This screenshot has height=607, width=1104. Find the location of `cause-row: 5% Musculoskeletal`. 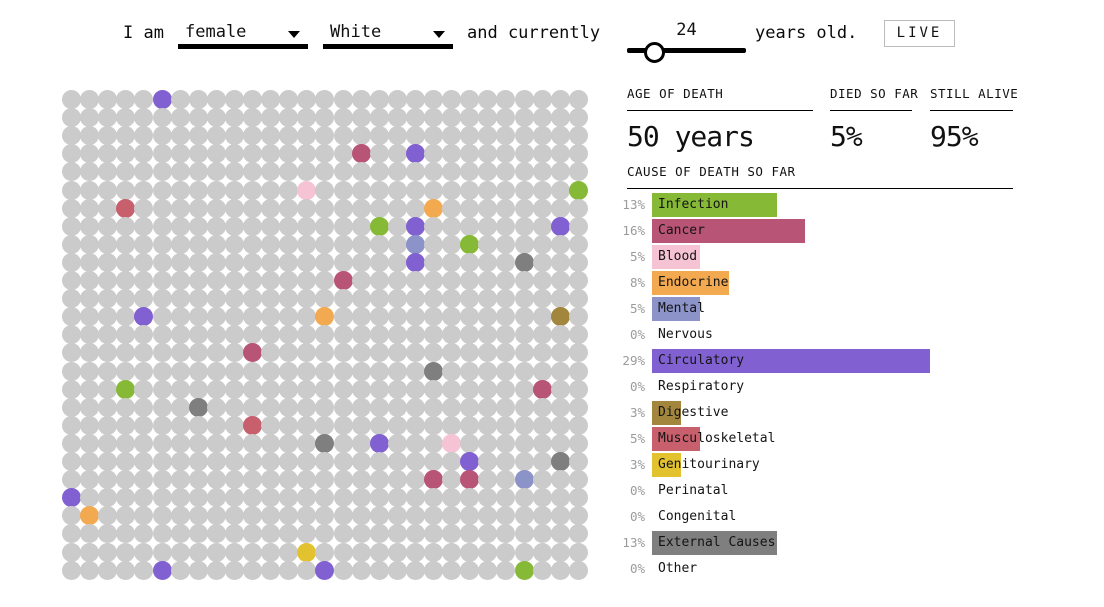

cause-row: 5% Musculoskeletal is located at coordinates (852, 439).